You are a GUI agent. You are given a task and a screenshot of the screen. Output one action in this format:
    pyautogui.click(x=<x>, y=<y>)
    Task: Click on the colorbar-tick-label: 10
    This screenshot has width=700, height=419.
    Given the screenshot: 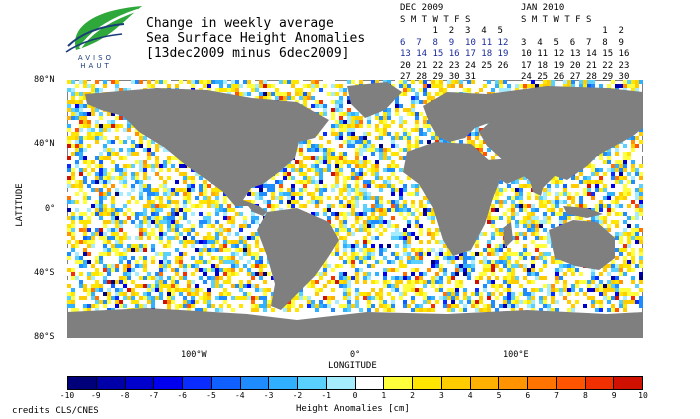 What is the action you would take?
    pyautogui.click(x=643, y=395)
    